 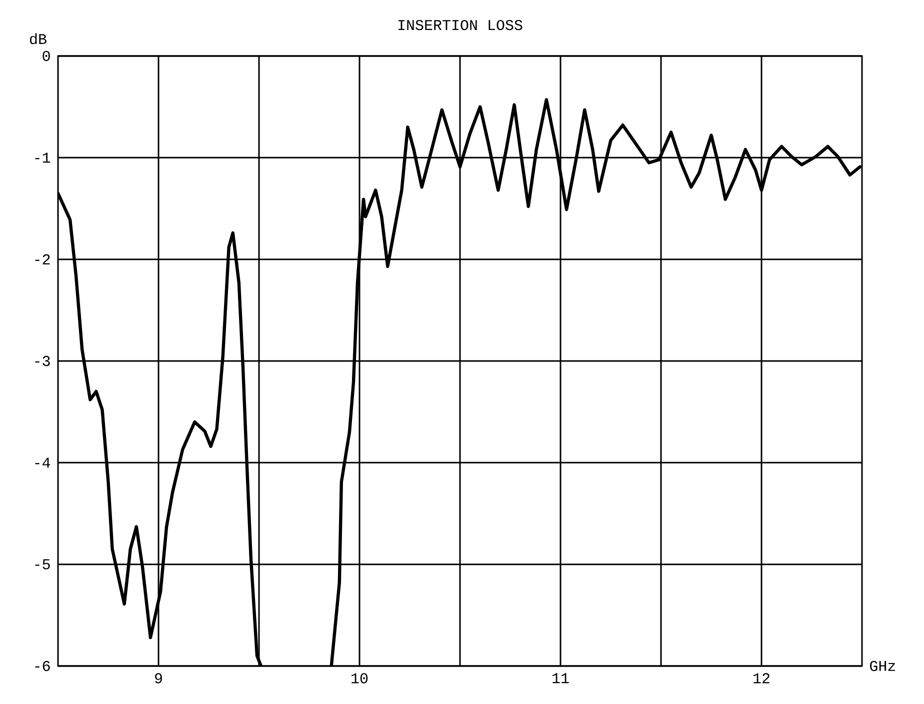 I want to click on y-tick-label: -6, so click(x=42, y=666).